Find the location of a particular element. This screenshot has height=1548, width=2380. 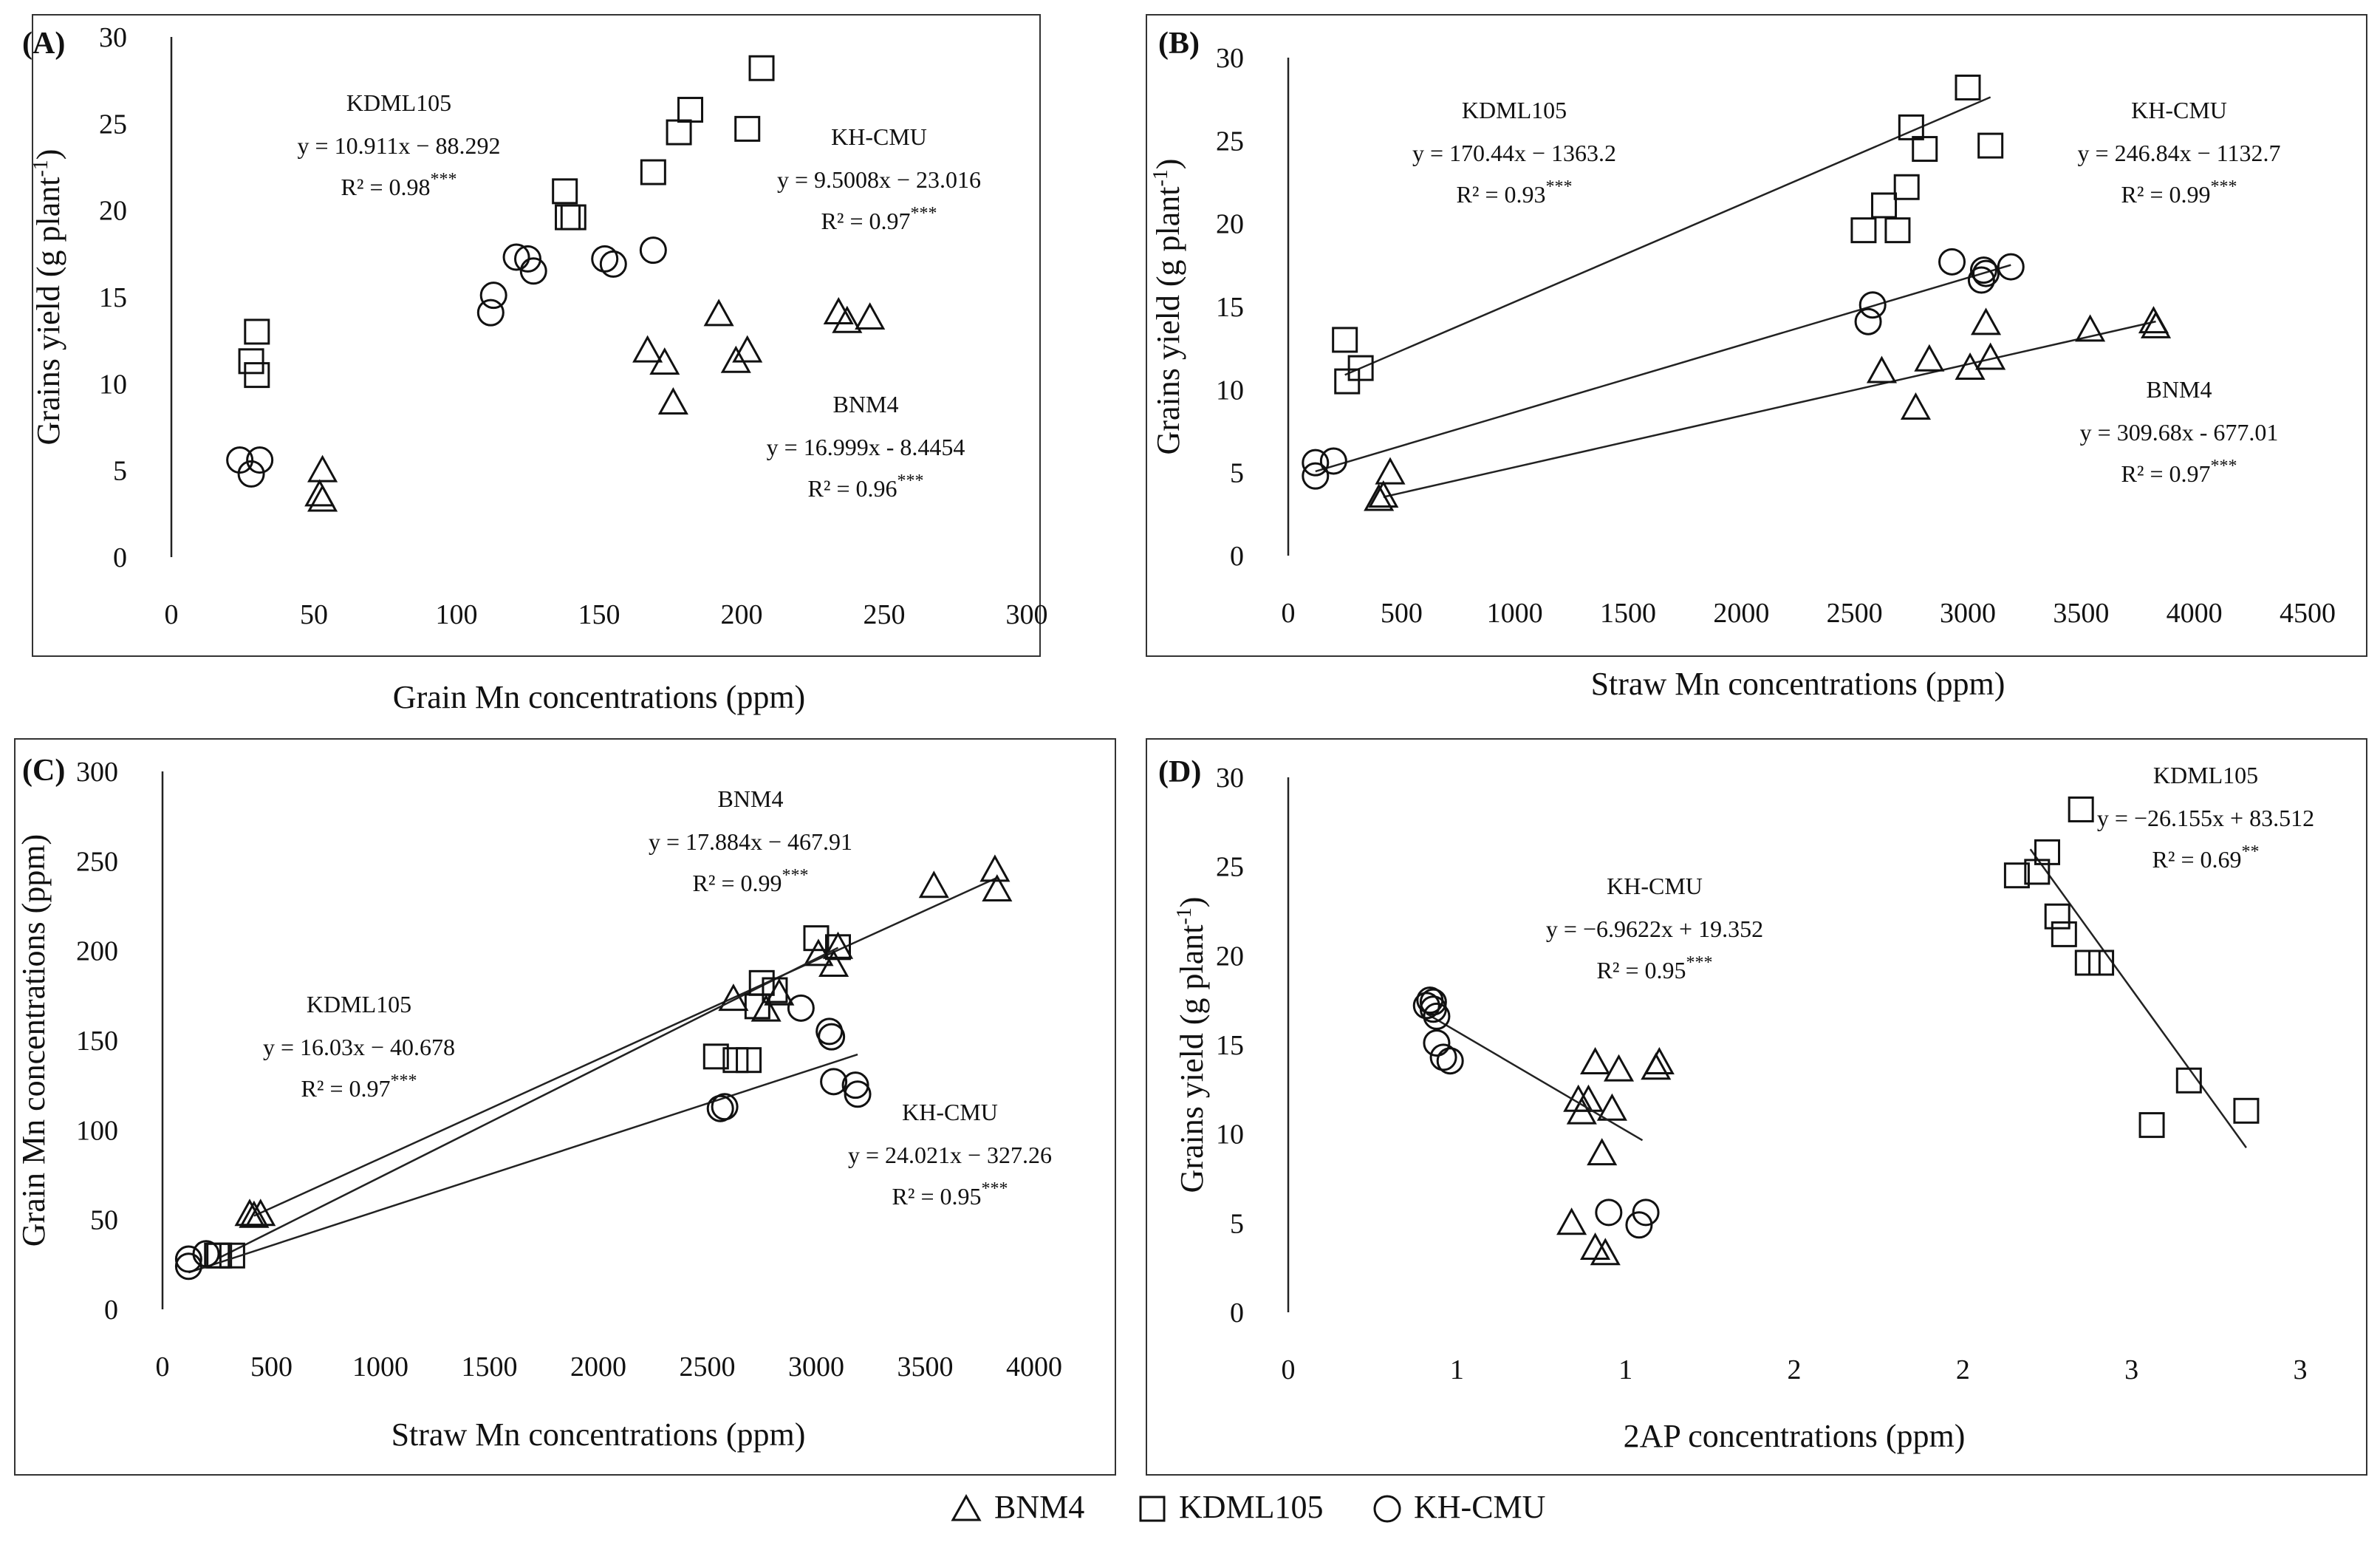

regression-annotation: KH-CMU y = 9.5008x − 23.016 R² = 0.97*** is located at coordinates (879, 178).